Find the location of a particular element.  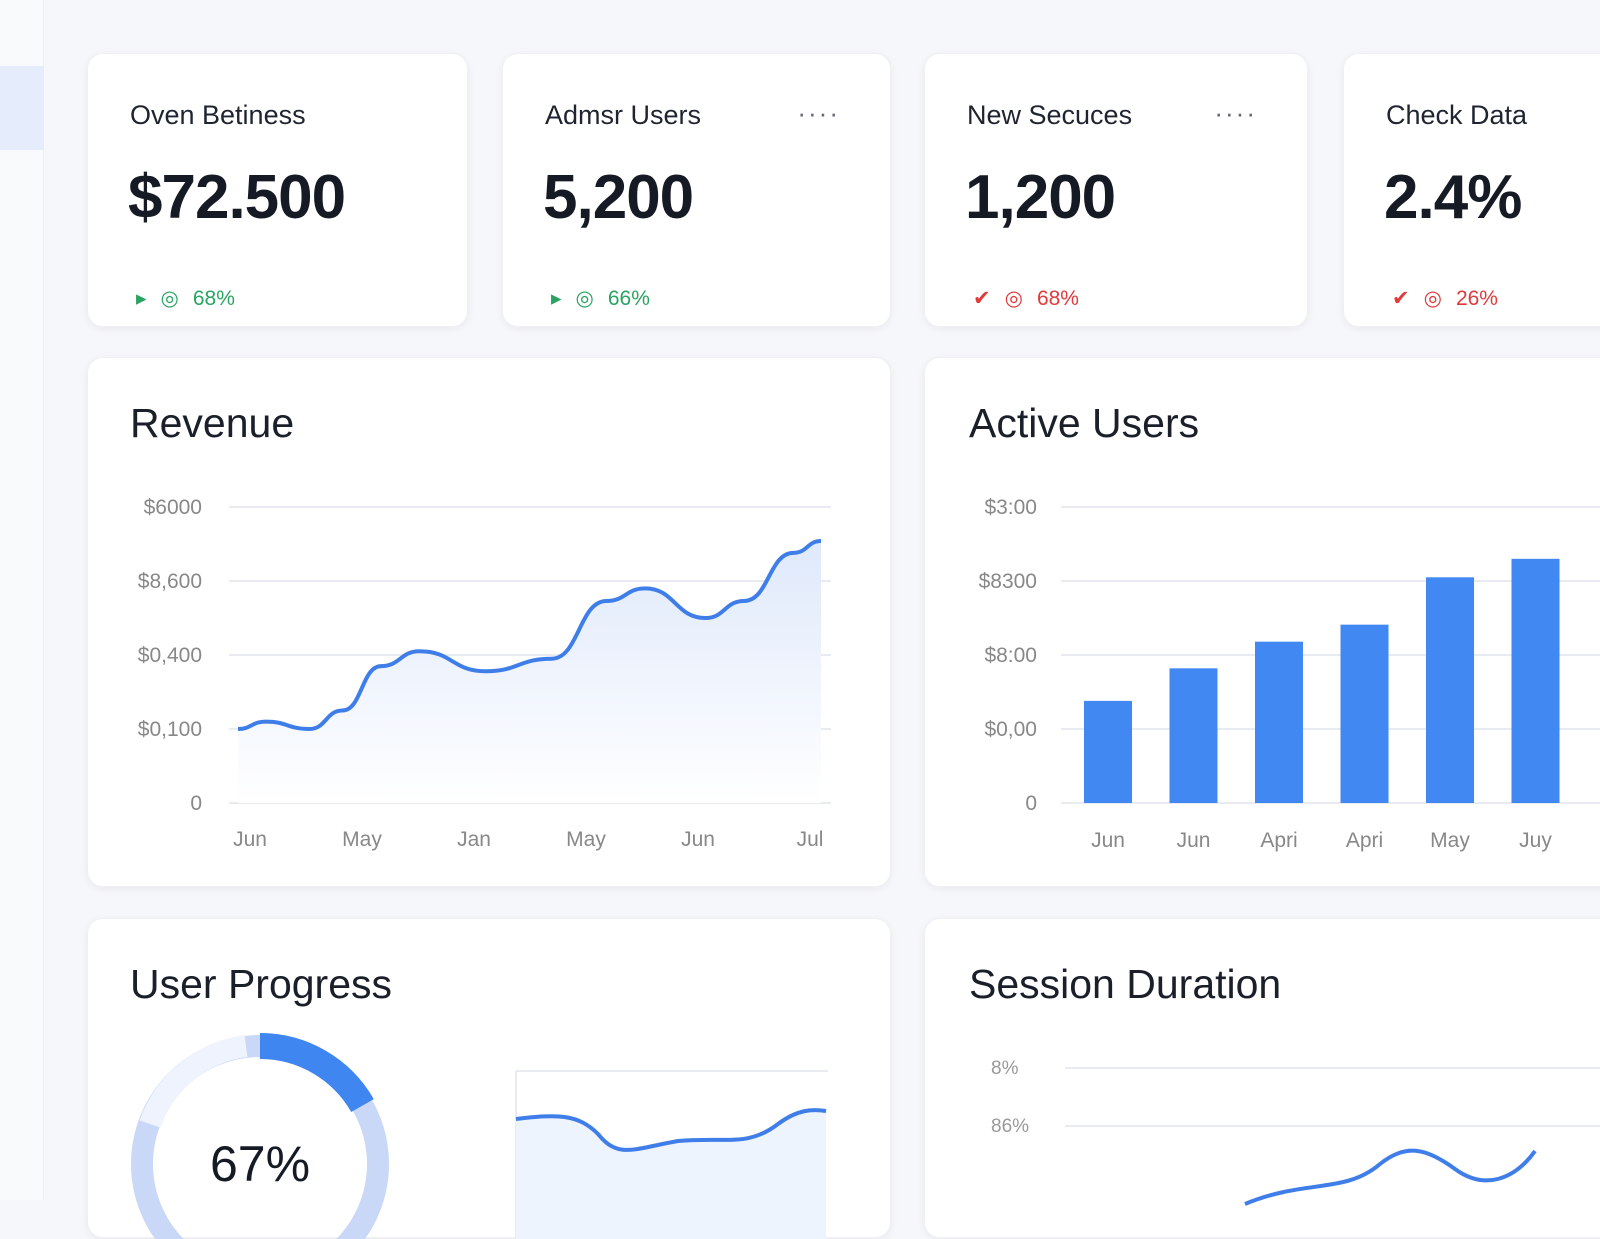

donut-light-segment is located at coordinates (193, 1081).